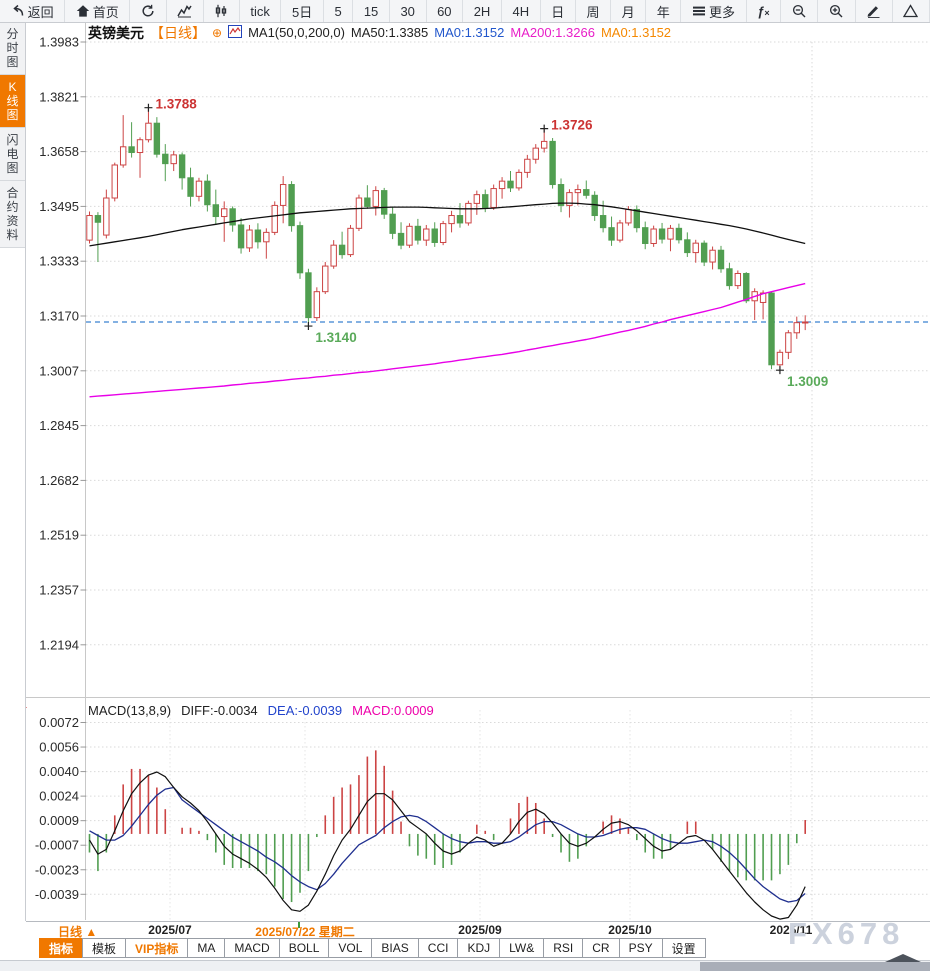 This screenshot has width=930, height=971. Describe the element at coordinates (903, 958) in the screenshot. I see `scroll-up-arrow-icon` at that location.